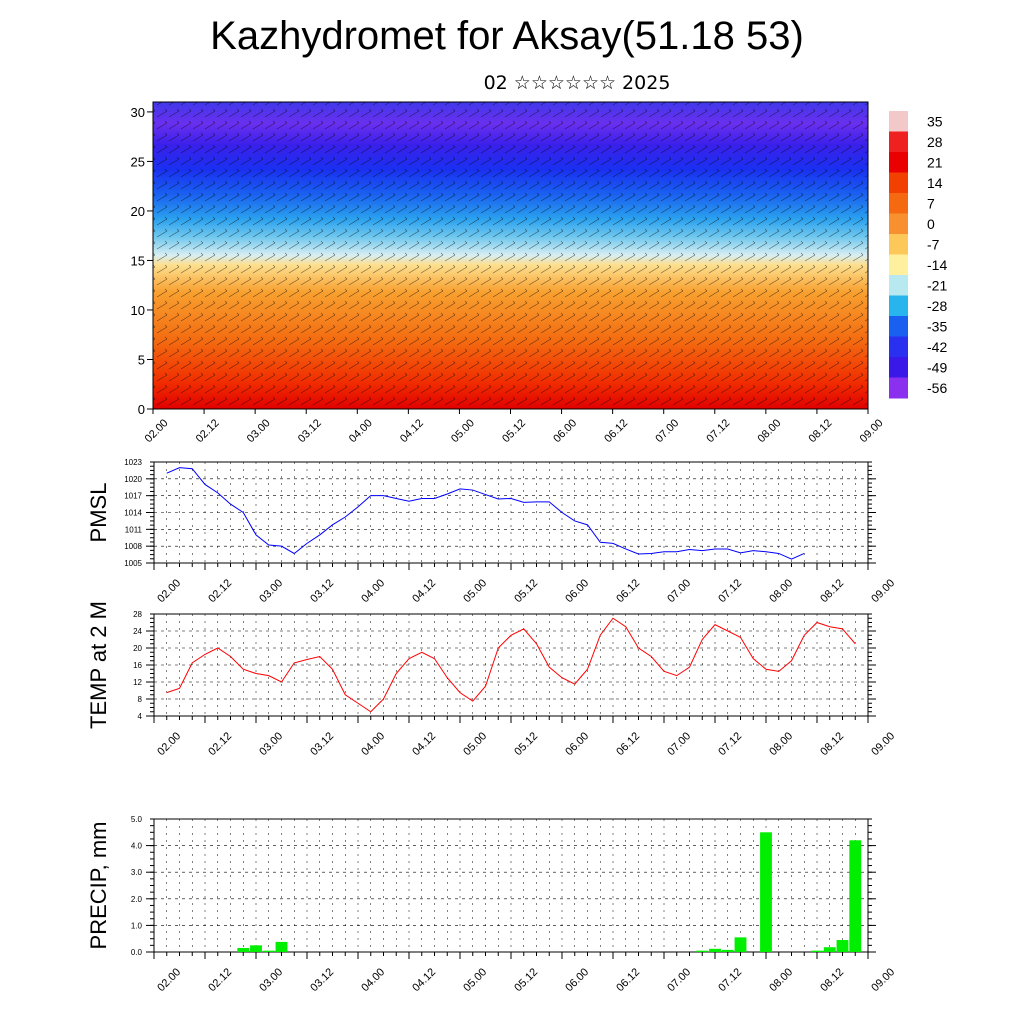 This screenshot has width=1024, height=1024. What do you see at coordinates (373, 744) in the screenshot?
I see `x-tick-label: 04.00` at bounding box center [373, 744].